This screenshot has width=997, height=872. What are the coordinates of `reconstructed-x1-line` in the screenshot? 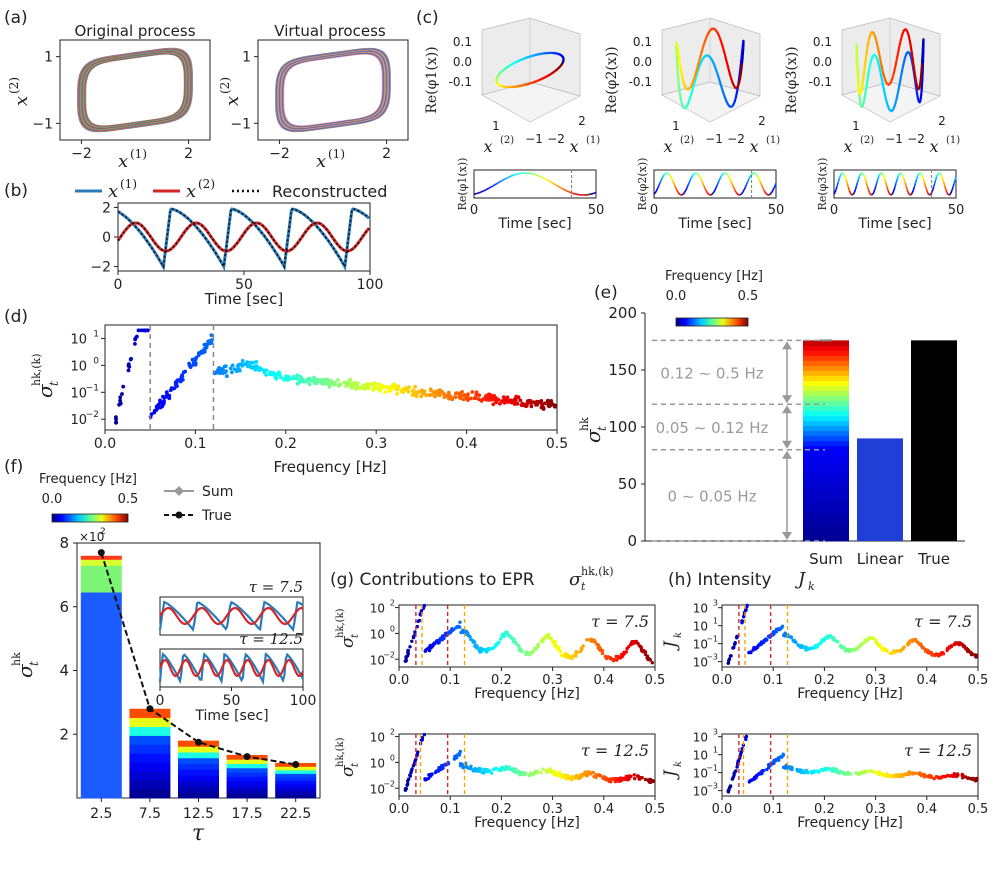 It's located at (243, 239).